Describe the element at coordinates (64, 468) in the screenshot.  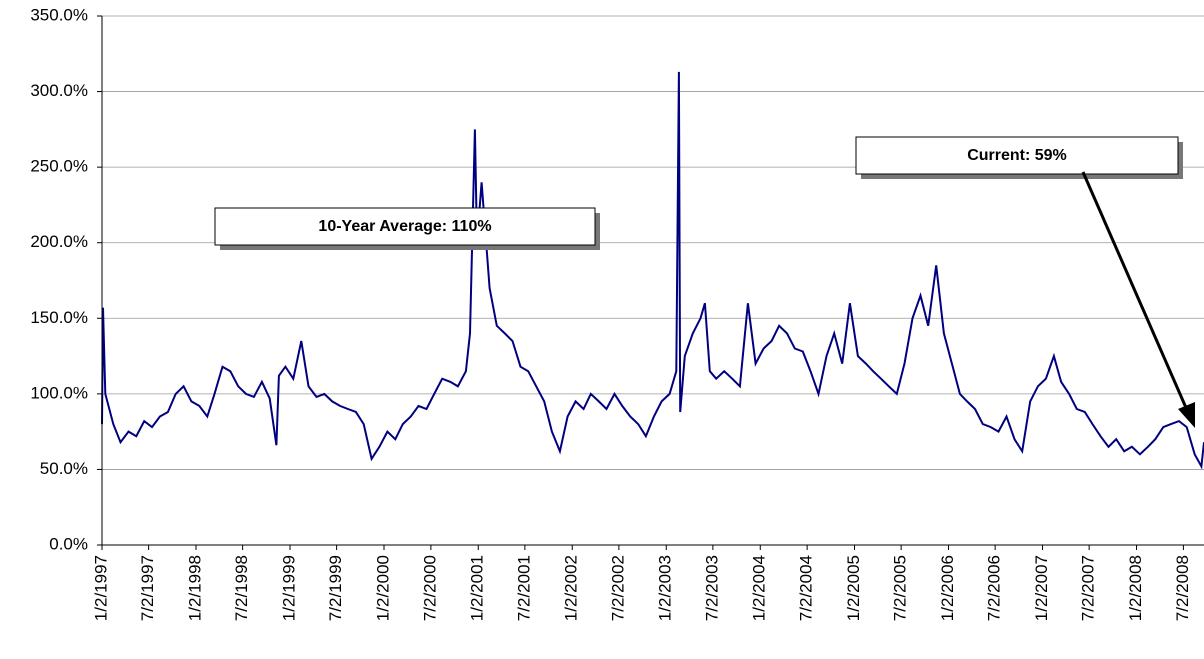
I see `y-tick-label: 50.0%` at that location.